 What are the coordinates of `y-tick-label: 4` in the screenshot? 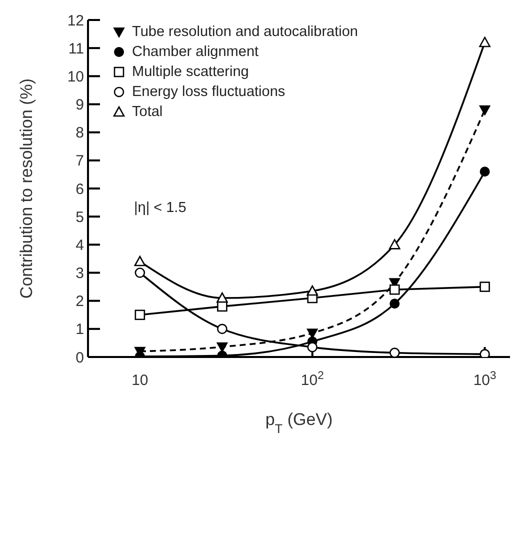 It's located at (80, 245).